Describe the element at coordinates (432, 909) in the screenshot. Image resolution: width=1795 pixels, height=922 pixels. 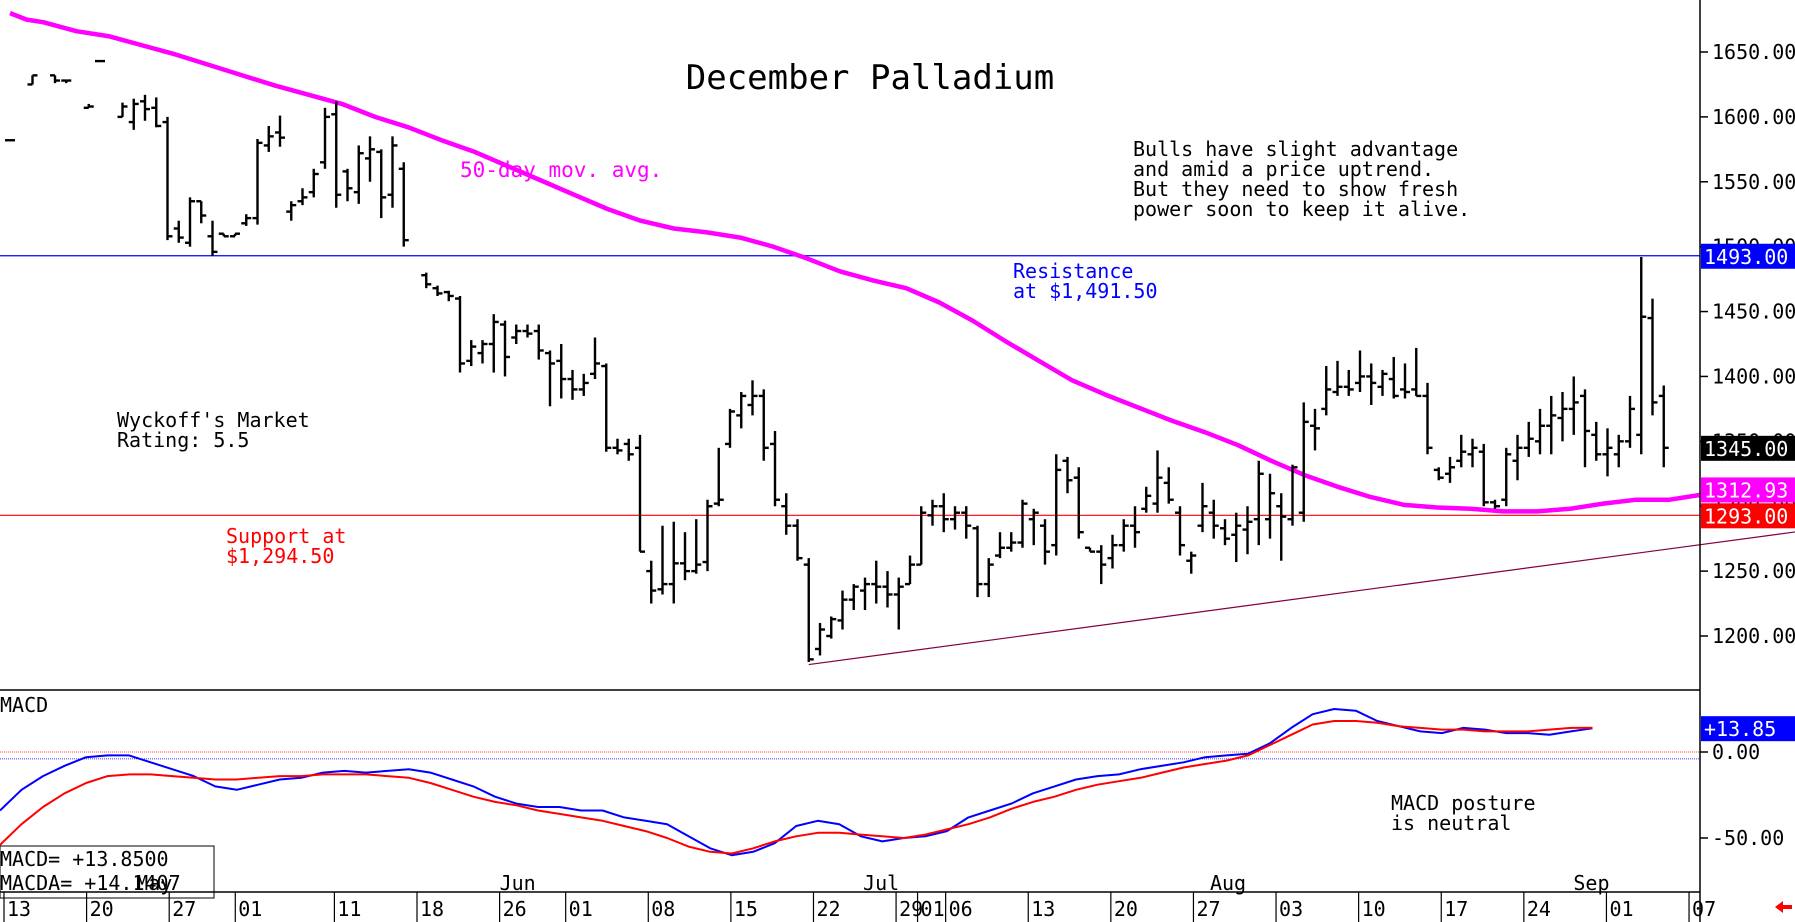
I see `day-label: 18` at that location.